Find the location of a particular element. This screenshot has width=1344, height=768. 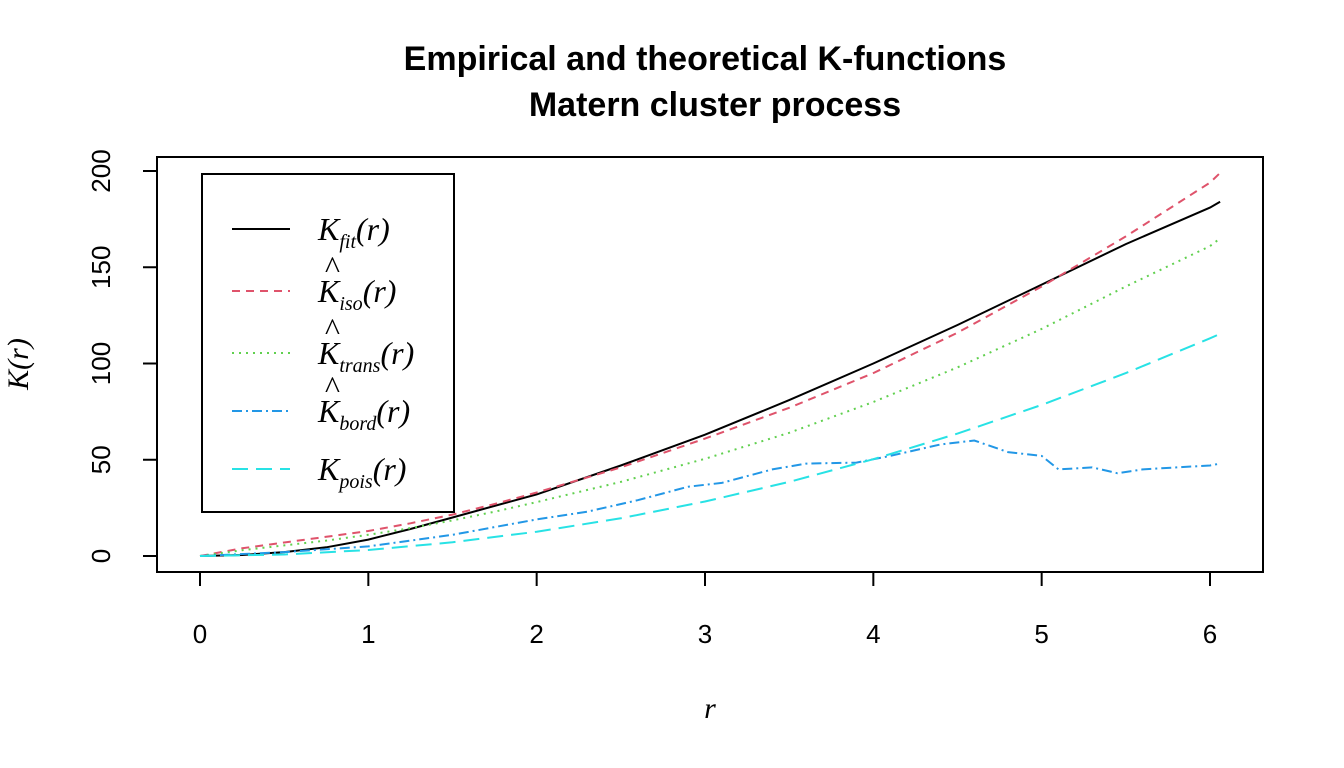

x-tick-label: 6 is located at coordinates (1210, 634).